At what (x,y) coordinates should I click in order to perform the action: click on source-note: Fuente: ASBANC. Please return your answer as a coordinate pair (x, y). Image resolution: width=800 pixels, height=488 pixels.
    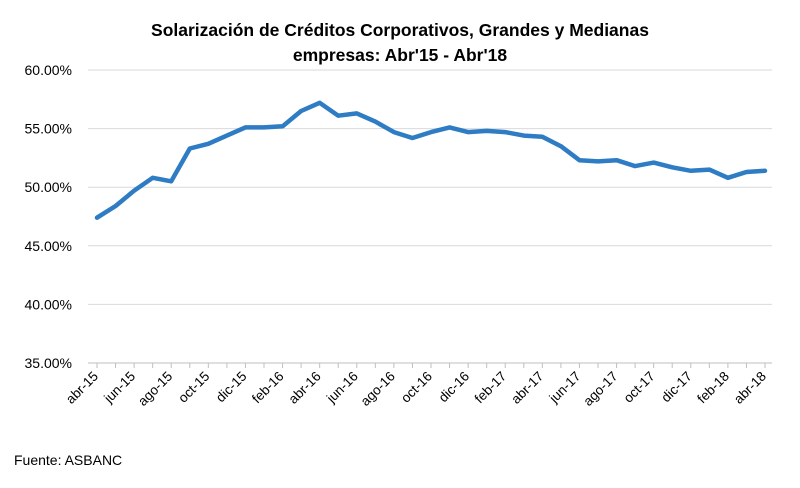
    Looking at the image, I should click on (68, 460).